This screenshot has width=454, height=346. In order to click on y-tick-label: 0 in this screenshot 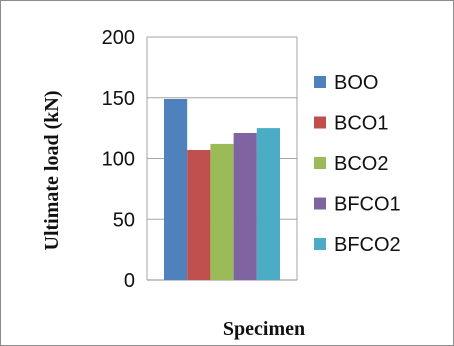, I will do `click(129, 281)`.